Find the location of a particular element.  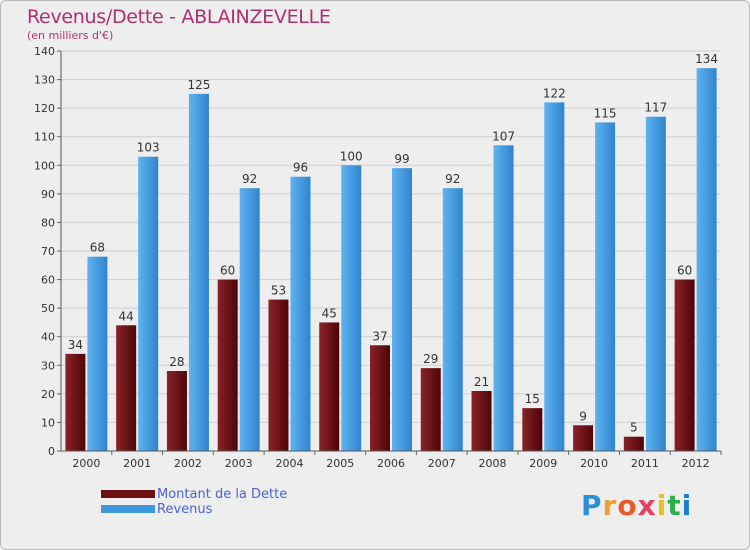

data-label: 45 is located at coordinates (329, 313).